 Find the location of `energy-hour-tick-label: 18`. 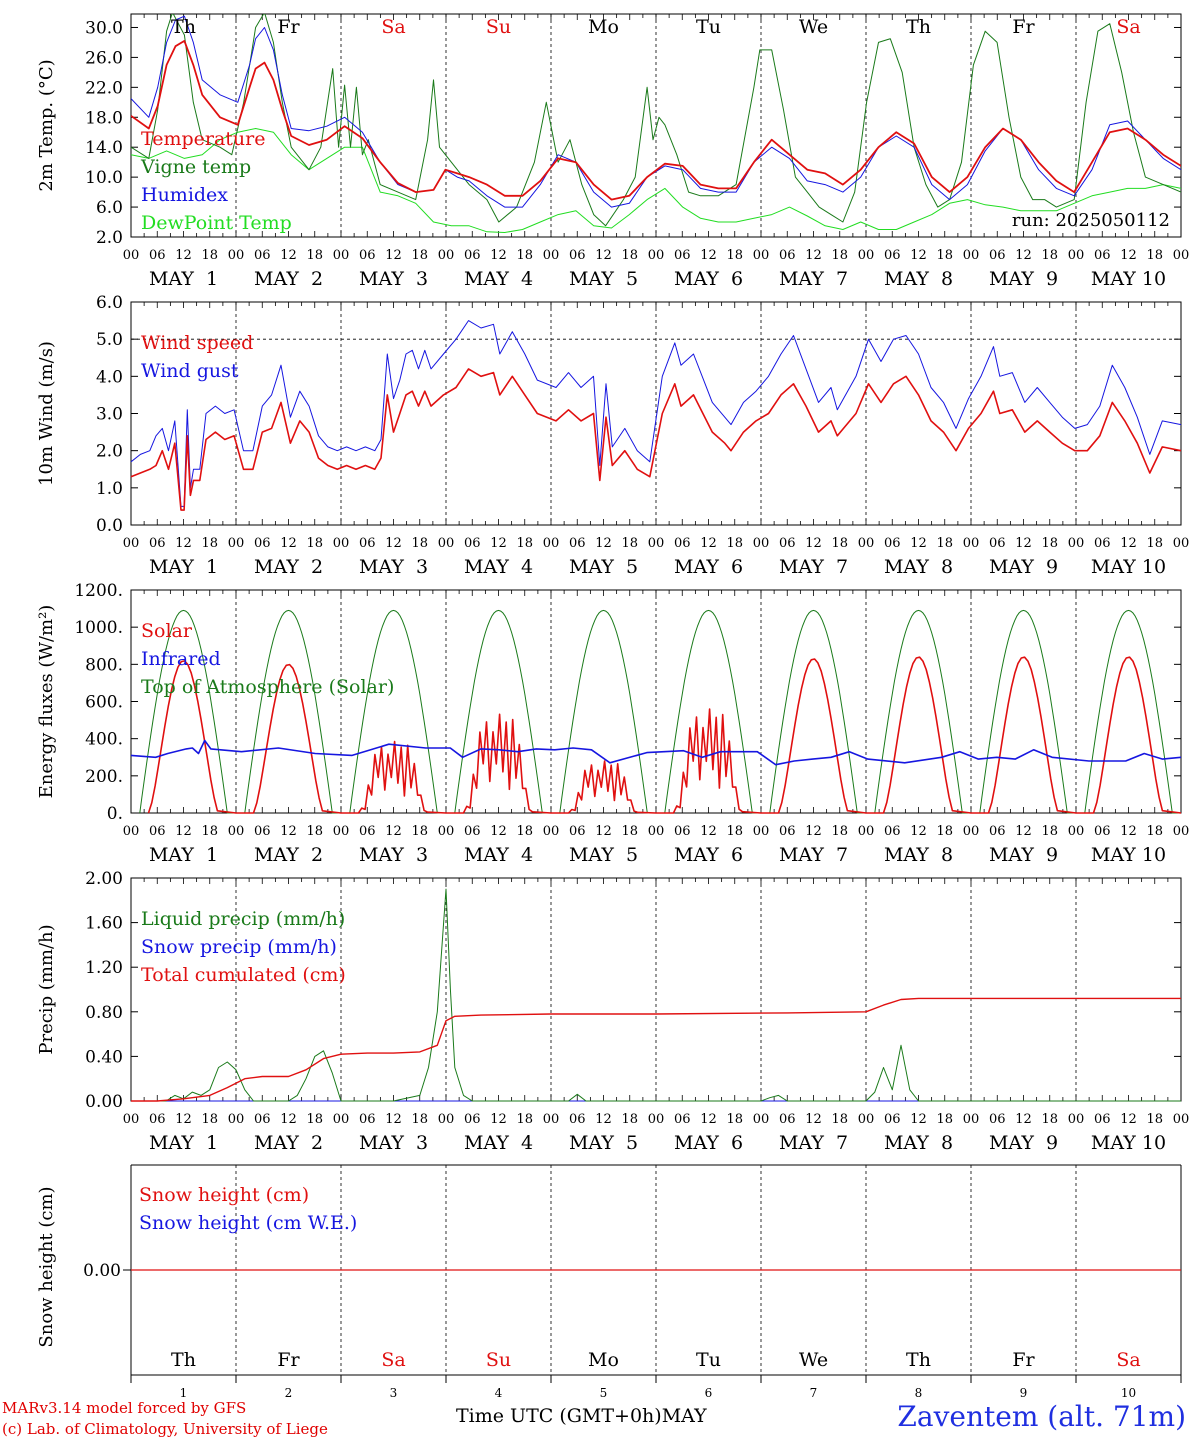

energy-hour-tick-label: 18 is located at coordinates (1154, 831).